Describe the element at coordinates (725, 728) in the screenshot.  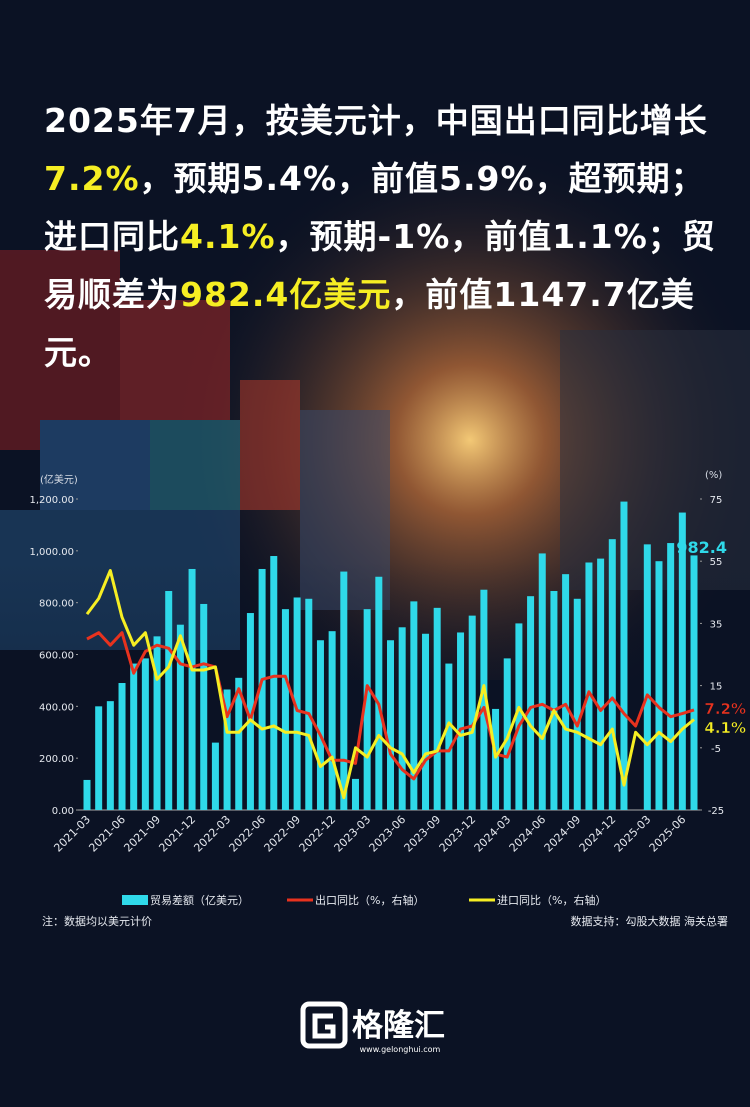
I see `line-end-label: 4.1%` at that location.